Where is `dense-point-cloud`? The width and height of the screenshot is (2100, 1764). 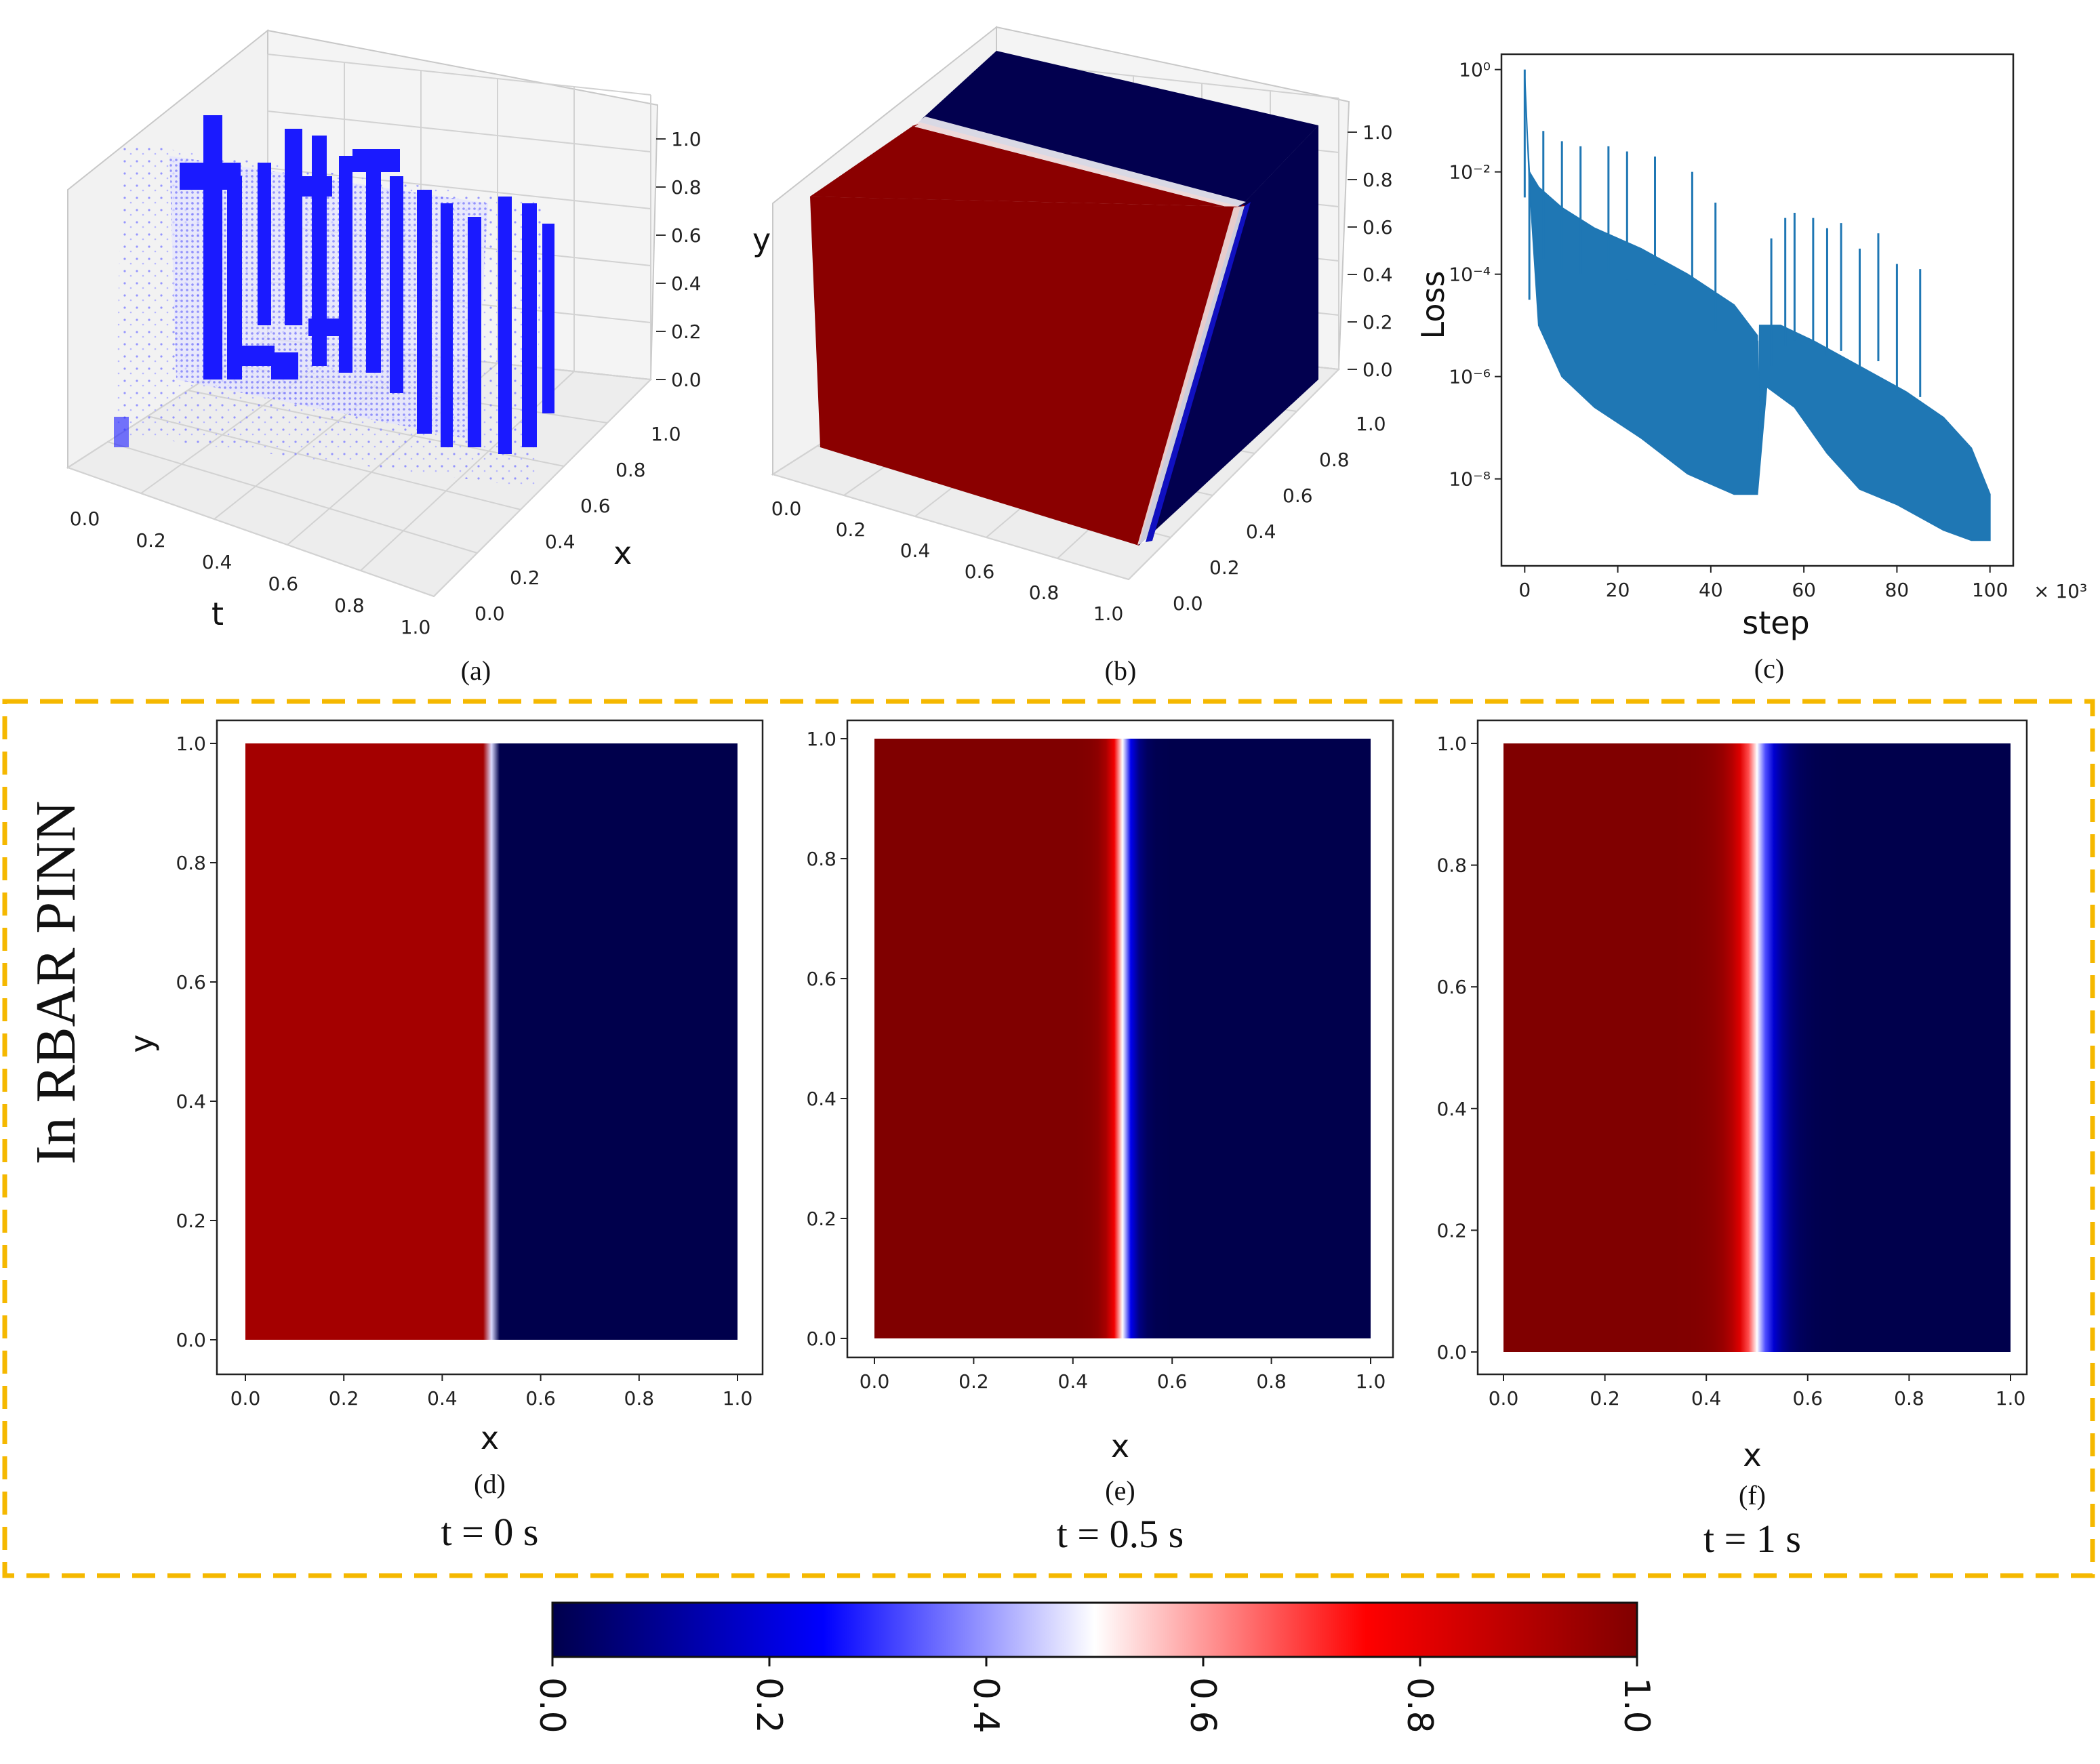
dense-point-cloud is located at coordinates (328, 298).